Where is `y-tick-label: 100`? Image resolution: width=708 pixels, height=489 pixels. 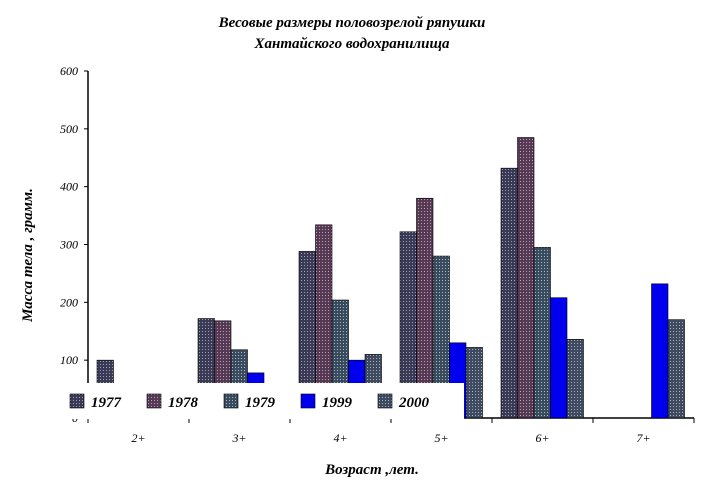 y-tick-label: 100 is located at coordinates (69, 360).